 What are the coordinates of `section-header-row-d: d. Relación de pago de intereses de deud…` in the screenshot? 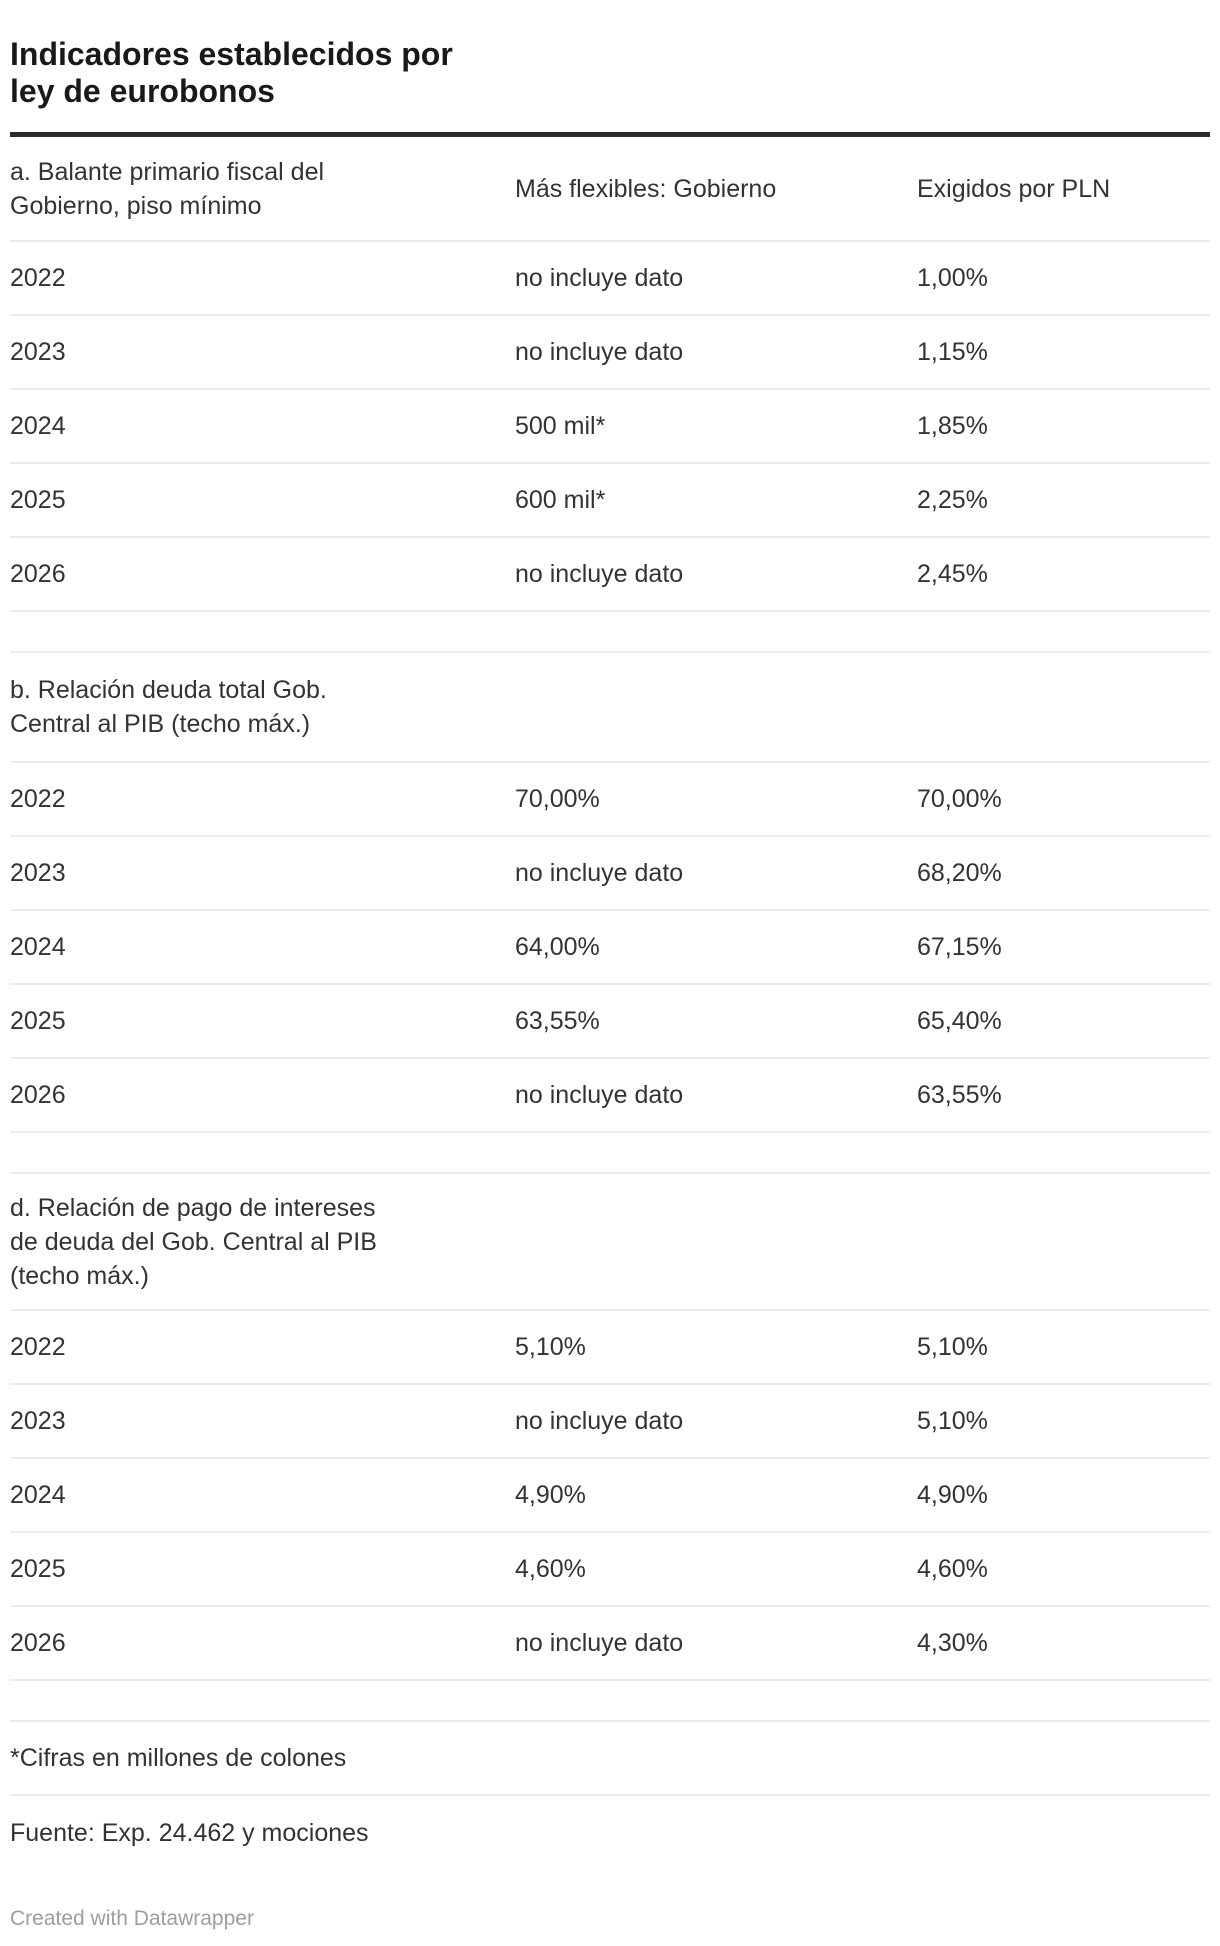 It's located at (610, 1242).